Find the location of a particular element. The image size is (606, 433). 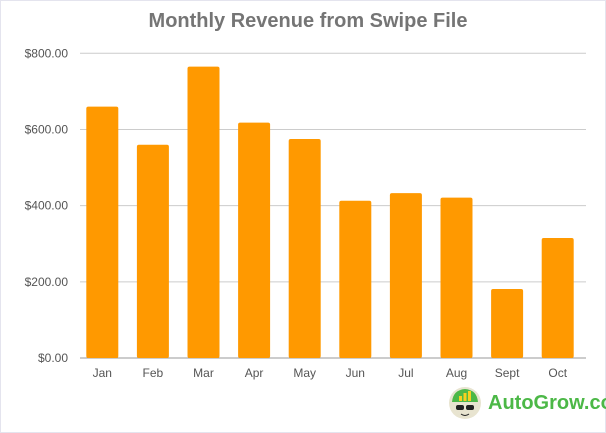

bar-jun is located at coordinates (355, 279).